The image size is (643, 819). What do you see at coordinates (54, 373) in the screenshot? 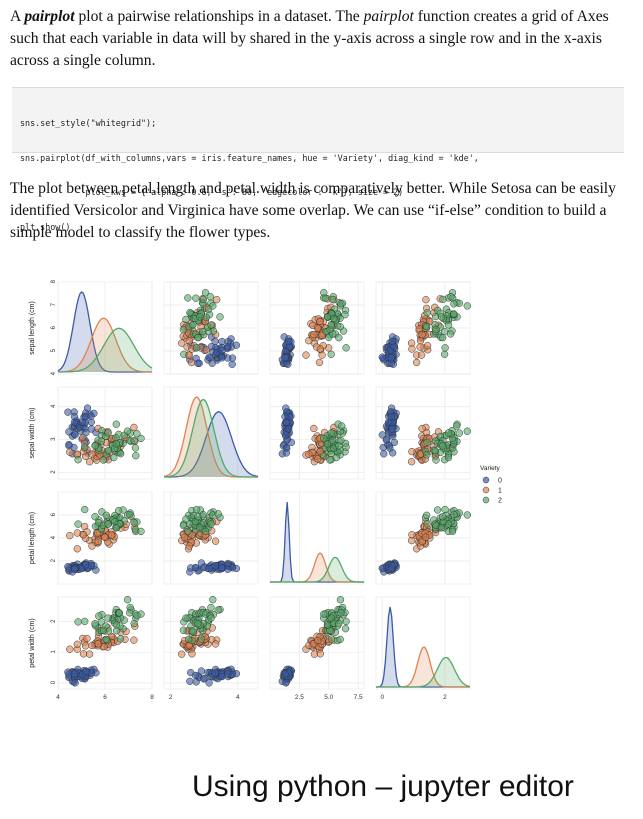
I see `y-tick-label: 4` at bounding box center [54, 373].